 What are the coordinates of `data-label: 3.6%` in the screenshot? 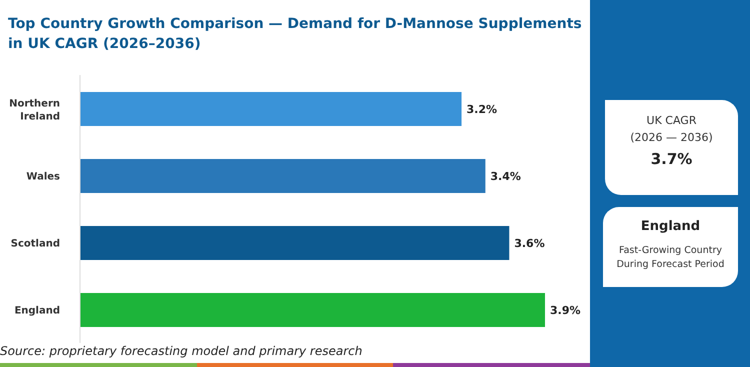 It's located at (529, 243).